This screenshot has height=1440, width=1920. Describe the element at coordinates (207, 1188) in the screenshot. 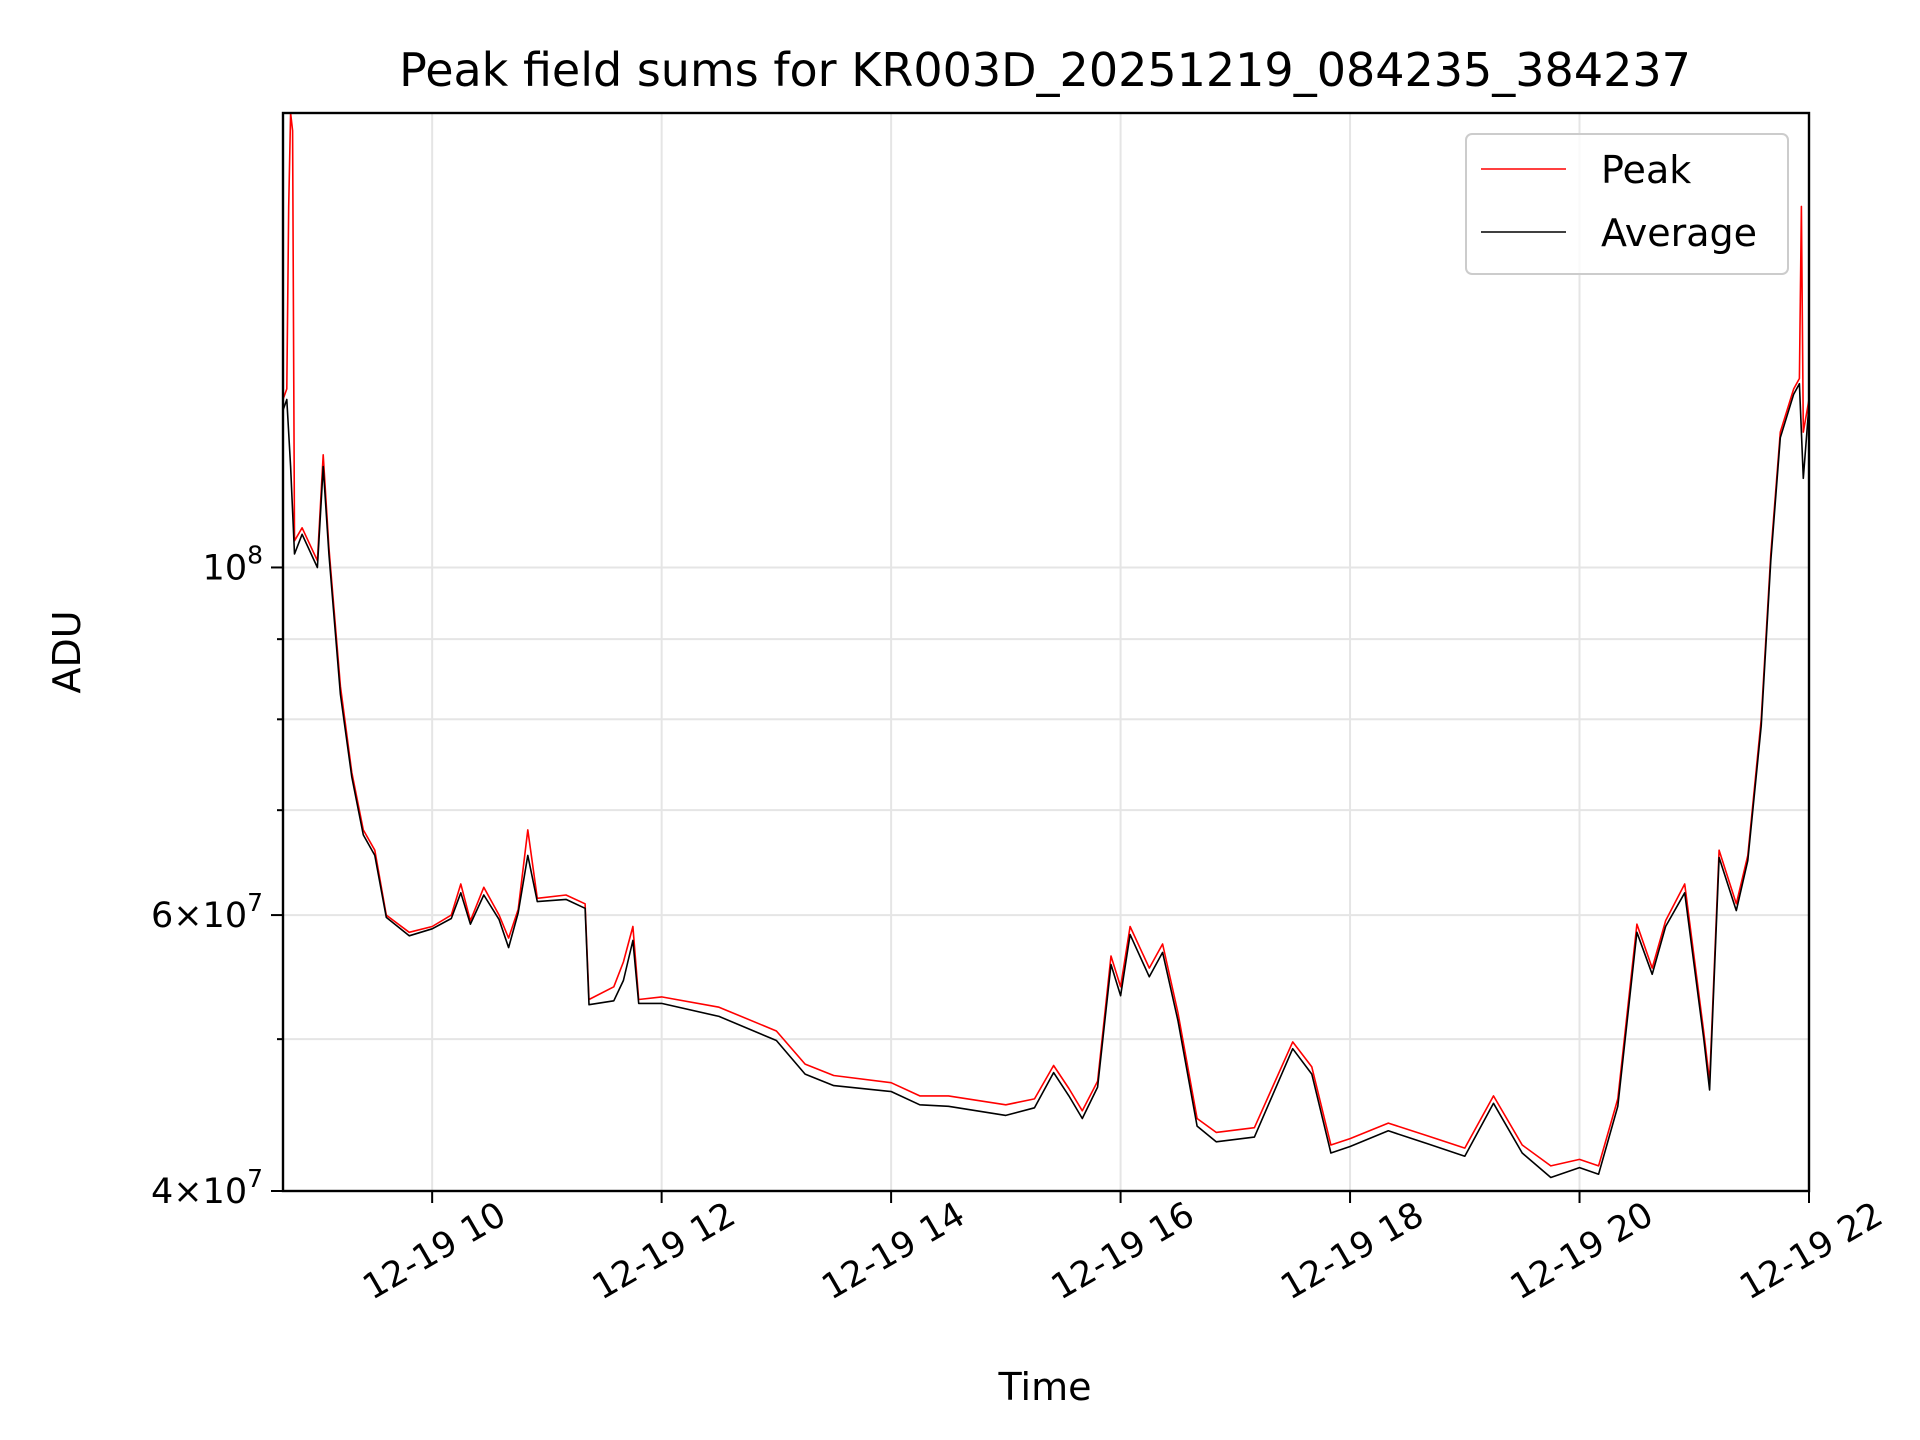

I see `y-tick-label: 4×107` at that location.